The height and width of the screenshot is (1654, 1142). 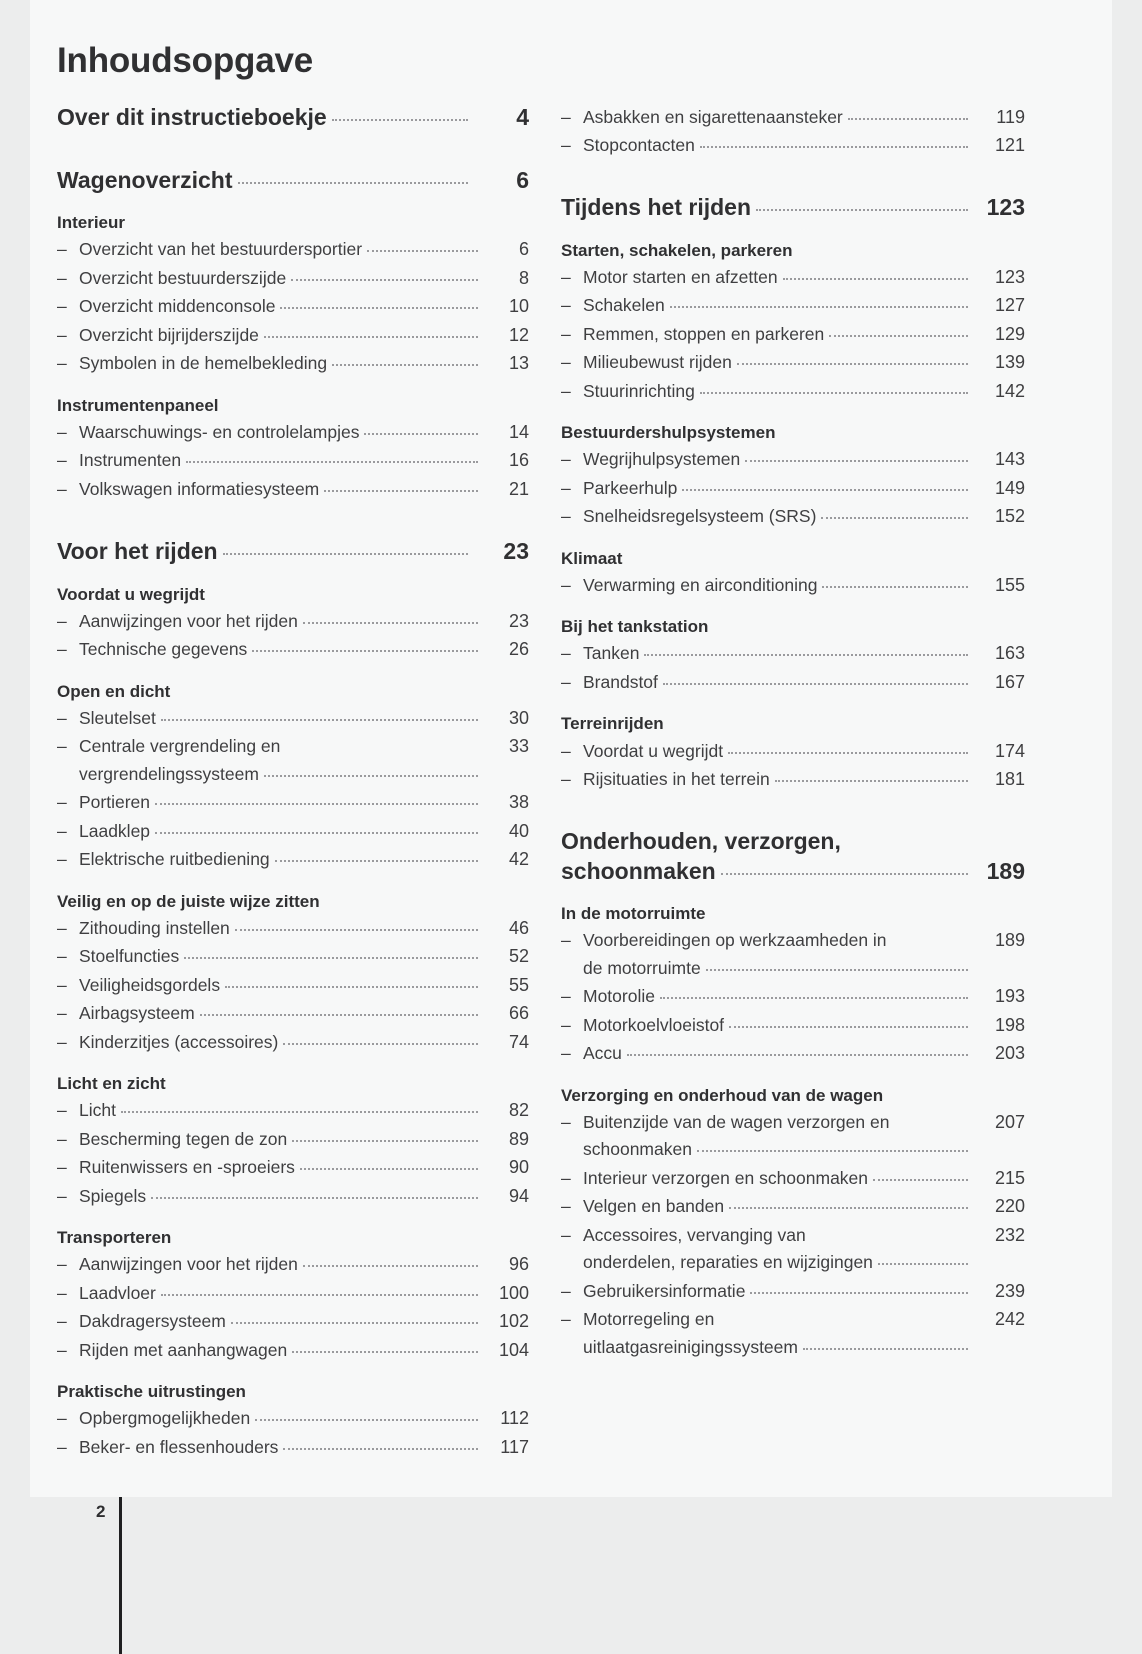 I want to click on toc-entry: – Overzicht middenconsole 10, so click(x=293, y=306).